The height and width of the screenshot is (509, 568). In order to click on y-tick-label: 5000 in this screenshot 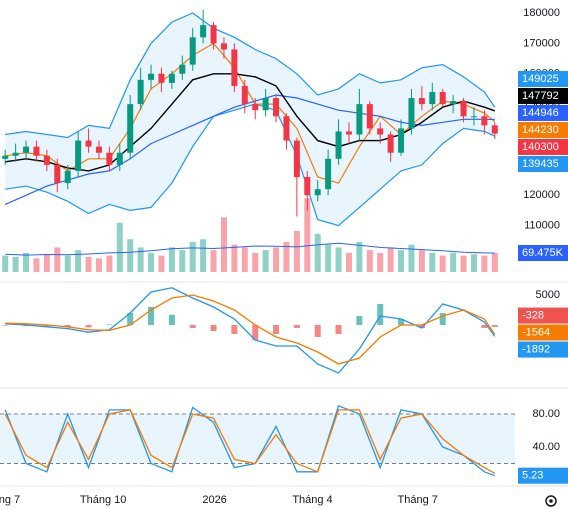, I will do `click(548, 295)`.